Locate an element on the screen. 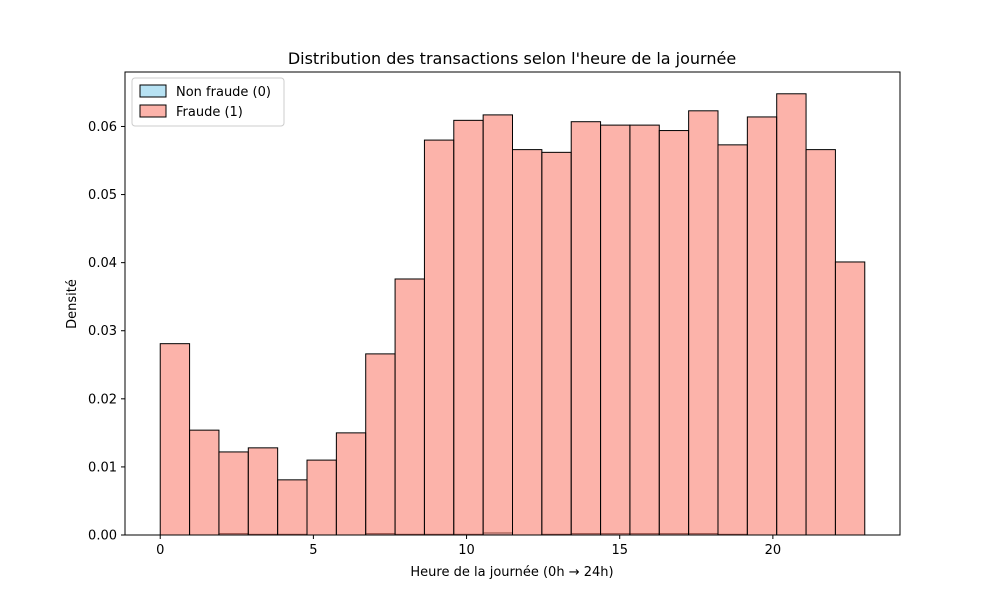 The width and height of the screenshot is (1000, 600). legend: Non fraude (0) Fraude (1) is located at coordinates (208, 102).